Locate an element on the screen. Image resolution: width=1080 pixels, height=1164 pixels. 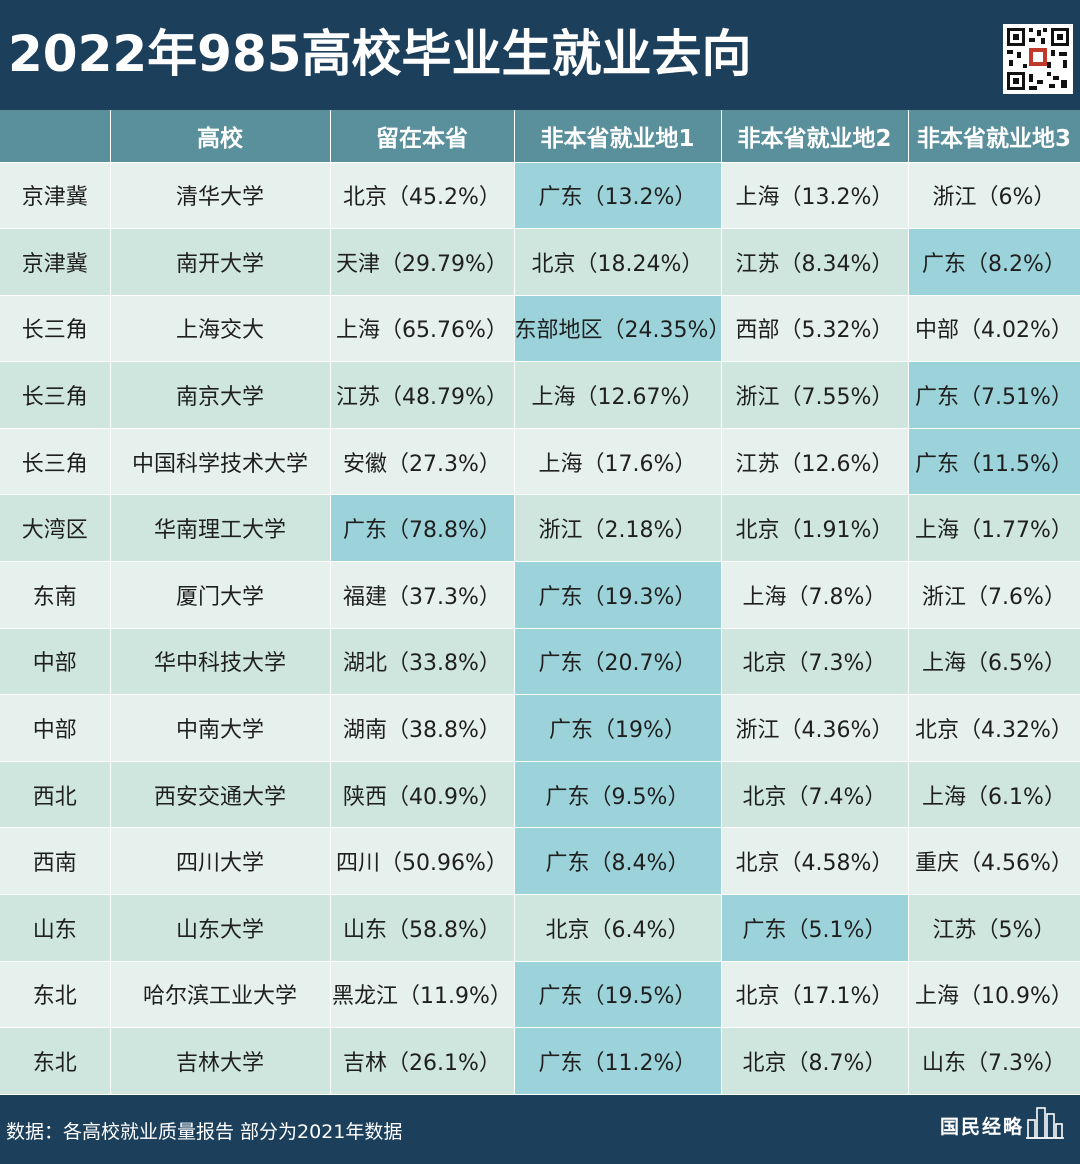
page-title: 2022年985高校毕业生就业去向 is located at coordinates (380, 54).